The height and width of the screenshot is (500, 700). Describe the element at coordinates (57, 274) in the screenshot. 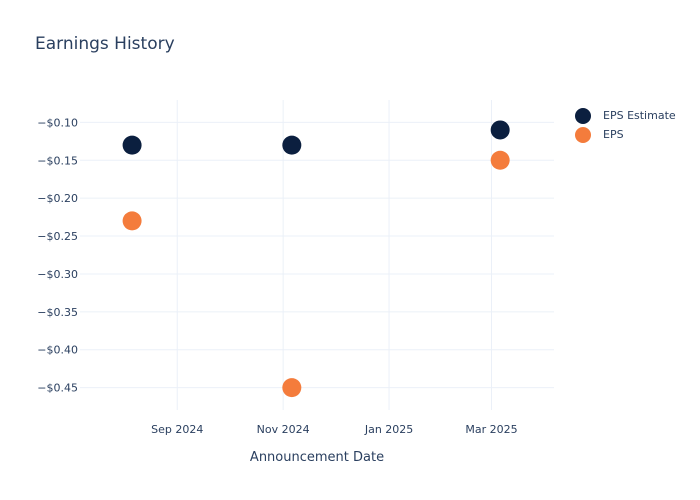

I see `y-tick-label: −$0.30` at that location.